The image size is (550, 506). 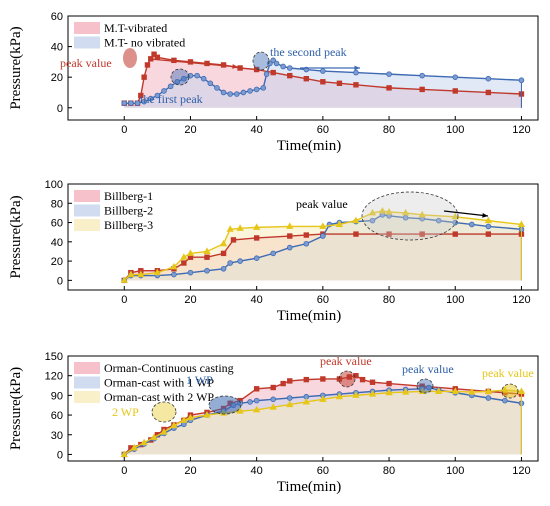 I want to click on y-tick-label: 20, so click(x=57, y=262).